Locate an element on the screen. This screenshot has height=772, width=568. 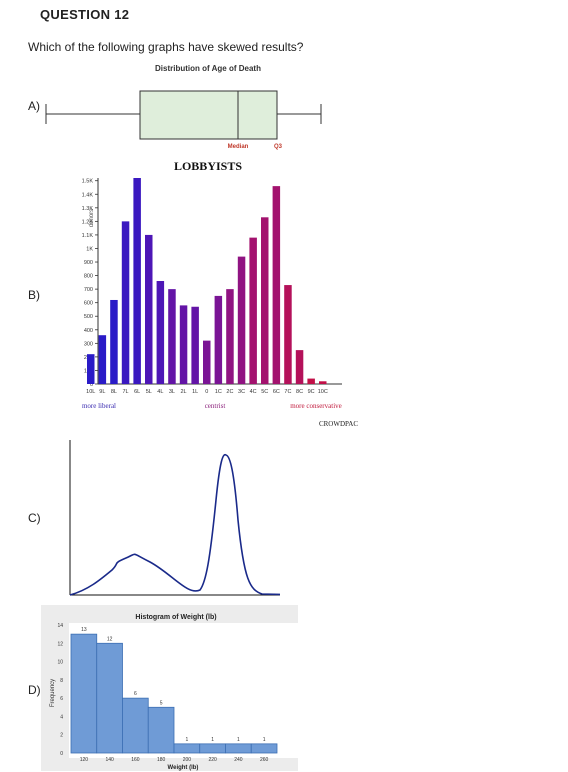
lobbyists-xtick-label: 9L is located at coordinates (102, 392).